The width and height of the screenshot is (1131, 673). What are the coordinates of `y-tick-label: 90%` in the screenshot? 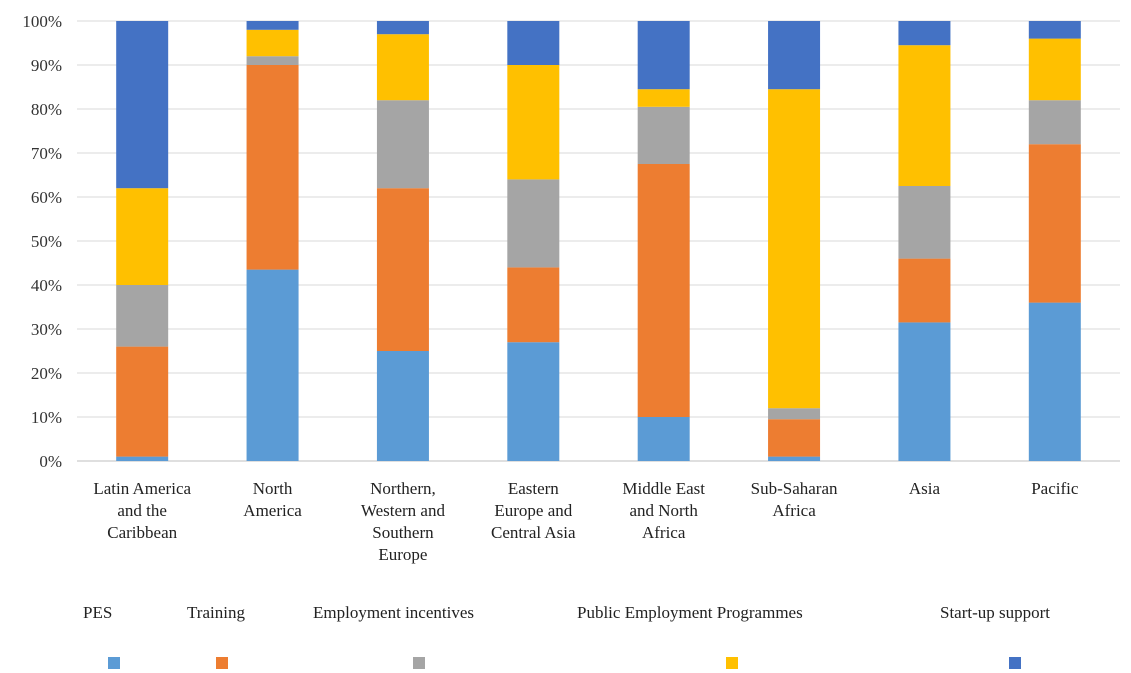 It's located at (46, 65).